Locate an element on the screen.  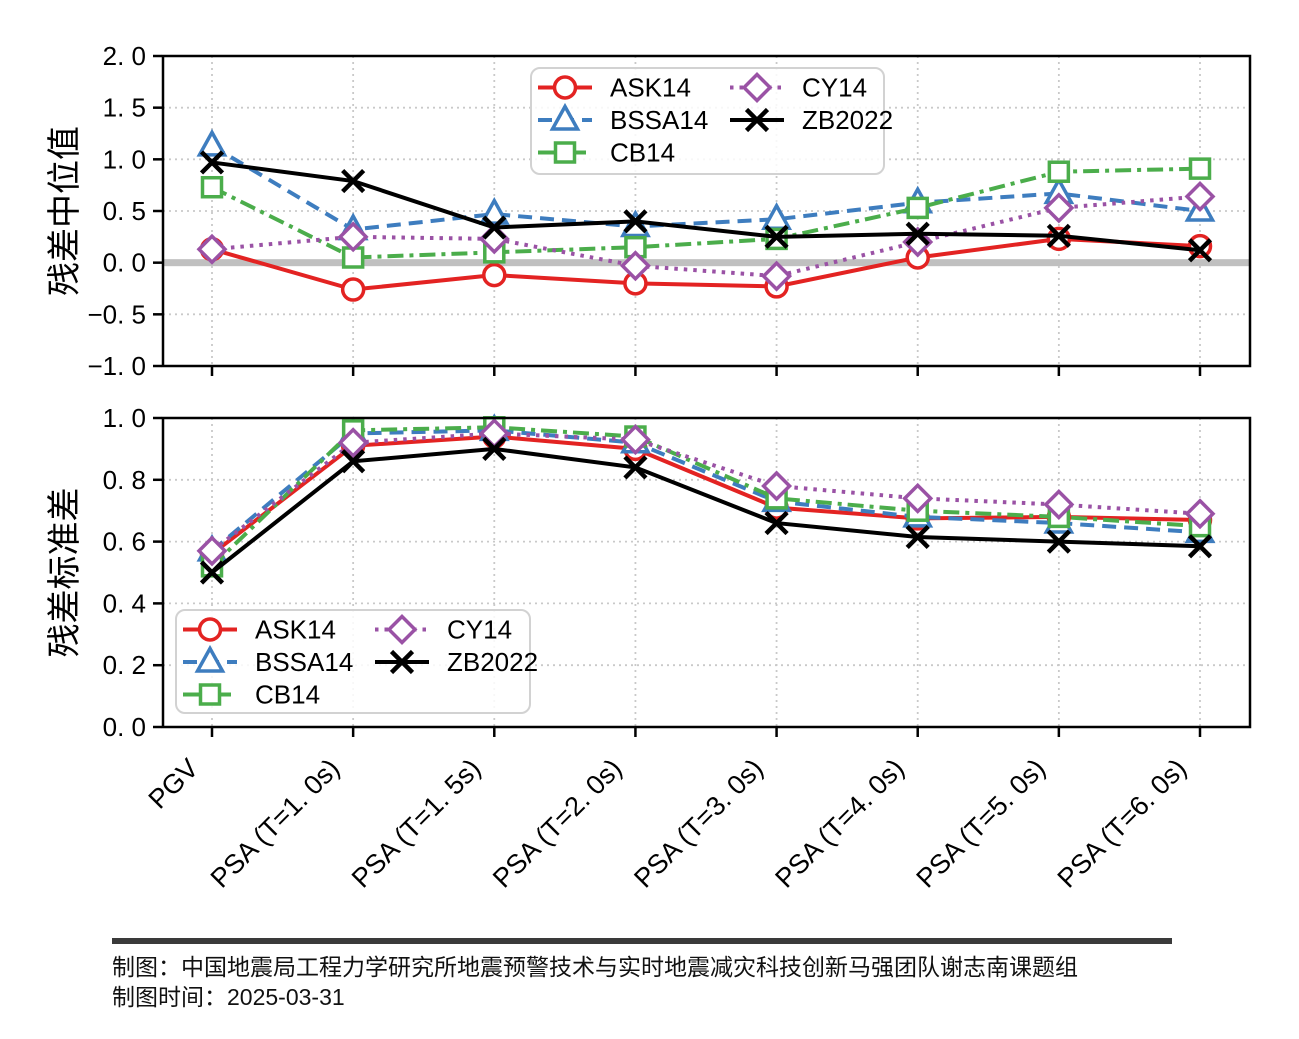
y-tick-label: −0. 5 is located at coordinates (116, 314).